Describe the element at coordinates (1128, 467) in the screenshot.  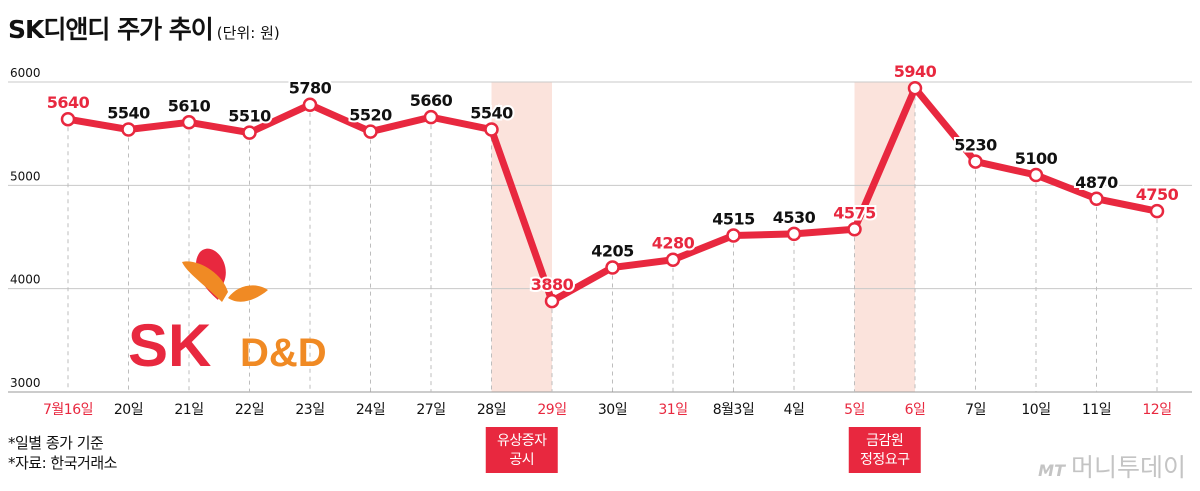
I see `watermark-name: 머니투데이` at that location.